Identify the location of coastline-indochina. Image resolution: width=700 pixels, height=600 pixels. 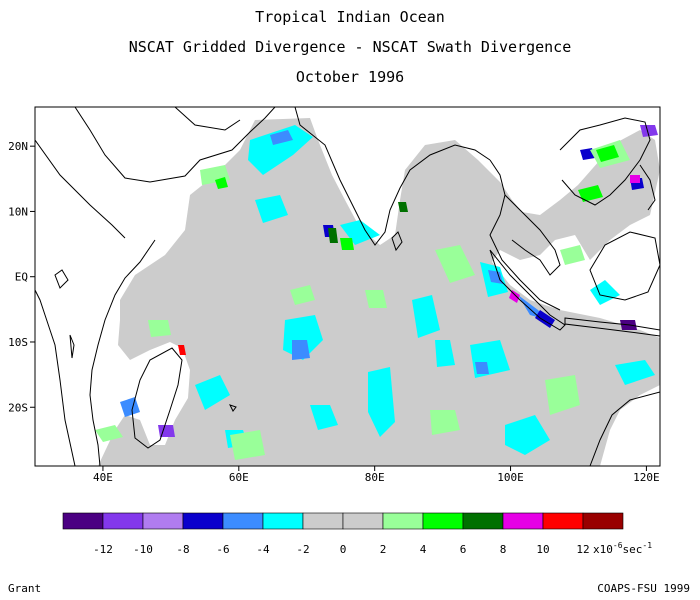
(605, 161).